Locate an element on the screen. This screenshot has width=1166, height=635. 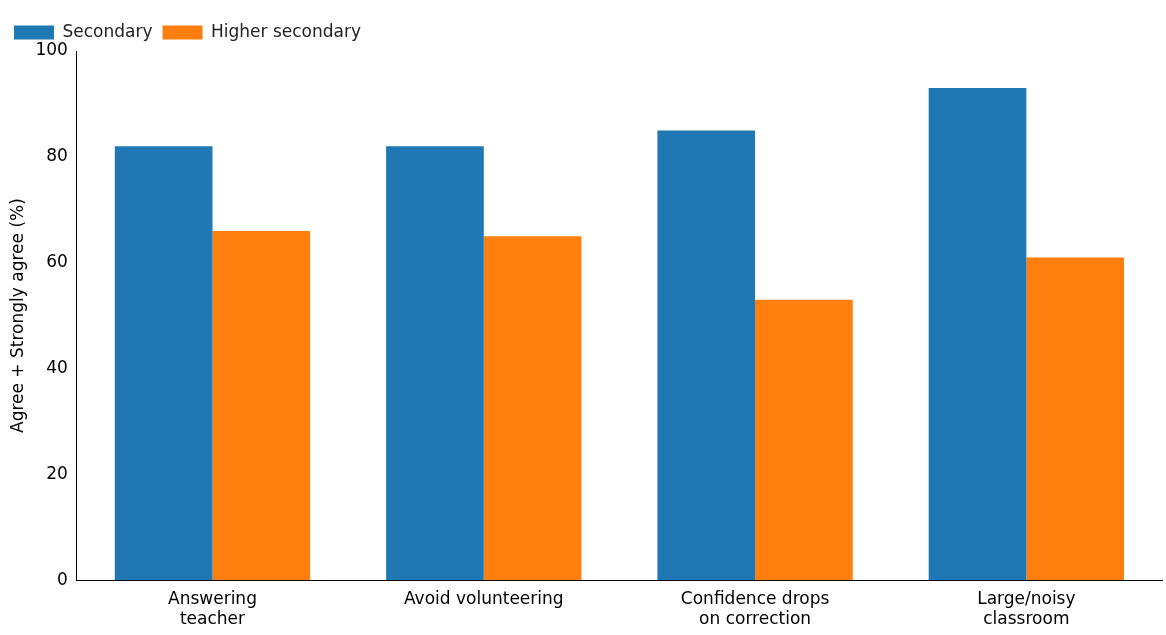
x-tick-label: Avoid volunteering is located at coordinates (483, 597).